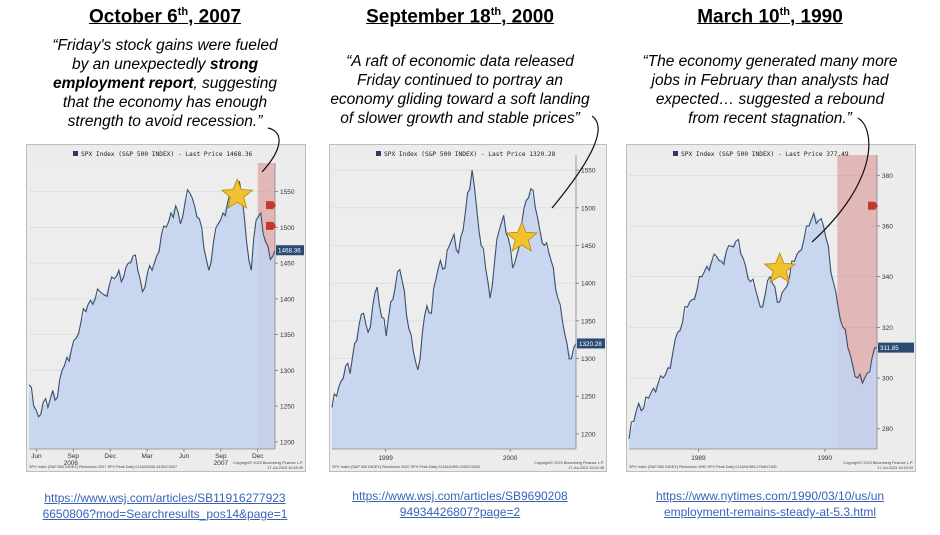  Describe the element at coordinates (460, 17) in the screenshot. I see `panel-date: September 18th, 2000` at that location.